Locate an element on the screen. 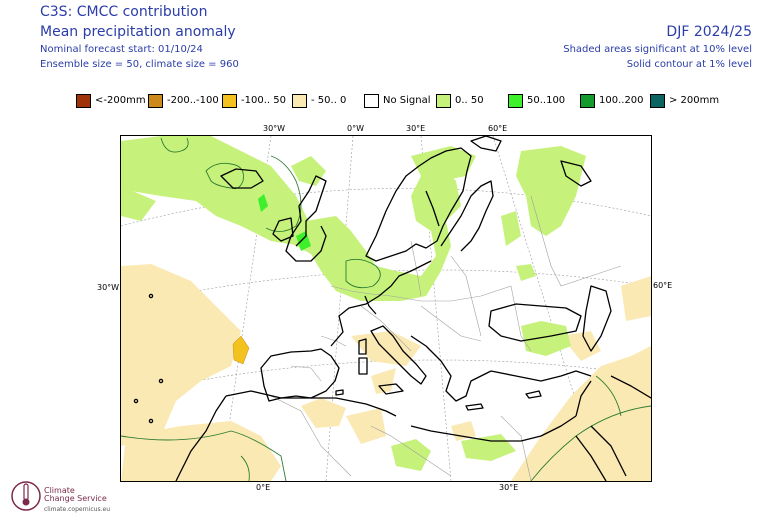  significance-shaded-note: Shaded areas significant at 10% level is located at coordinates (657, 49).